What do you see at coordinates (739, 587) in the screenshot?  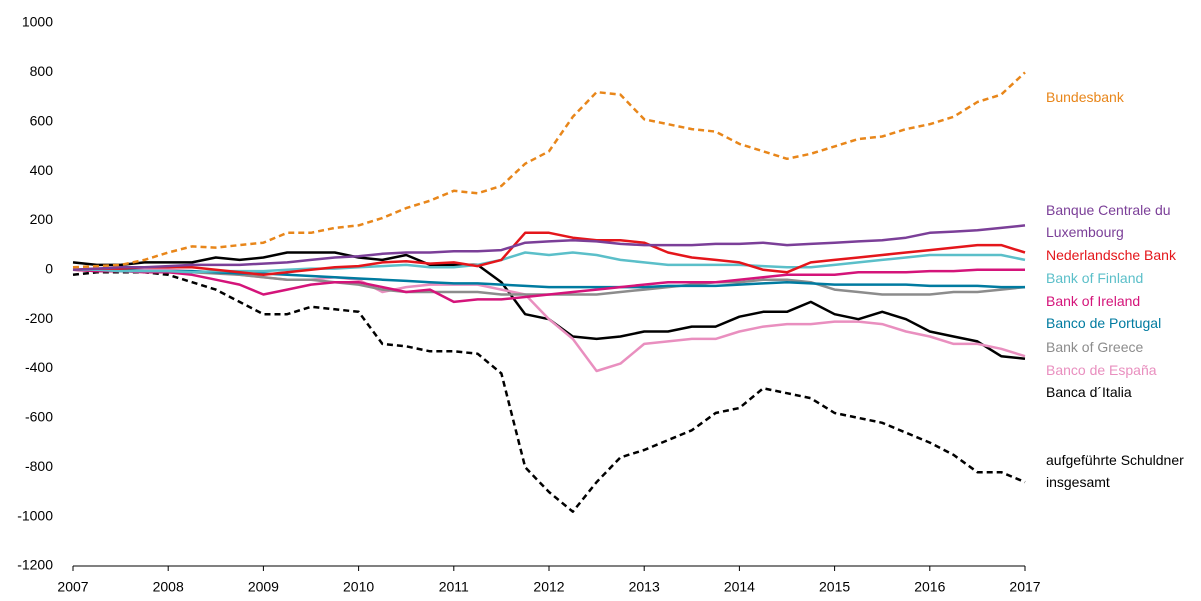 I see `x-tick-label: 2014` at bounding box center [739, 587].